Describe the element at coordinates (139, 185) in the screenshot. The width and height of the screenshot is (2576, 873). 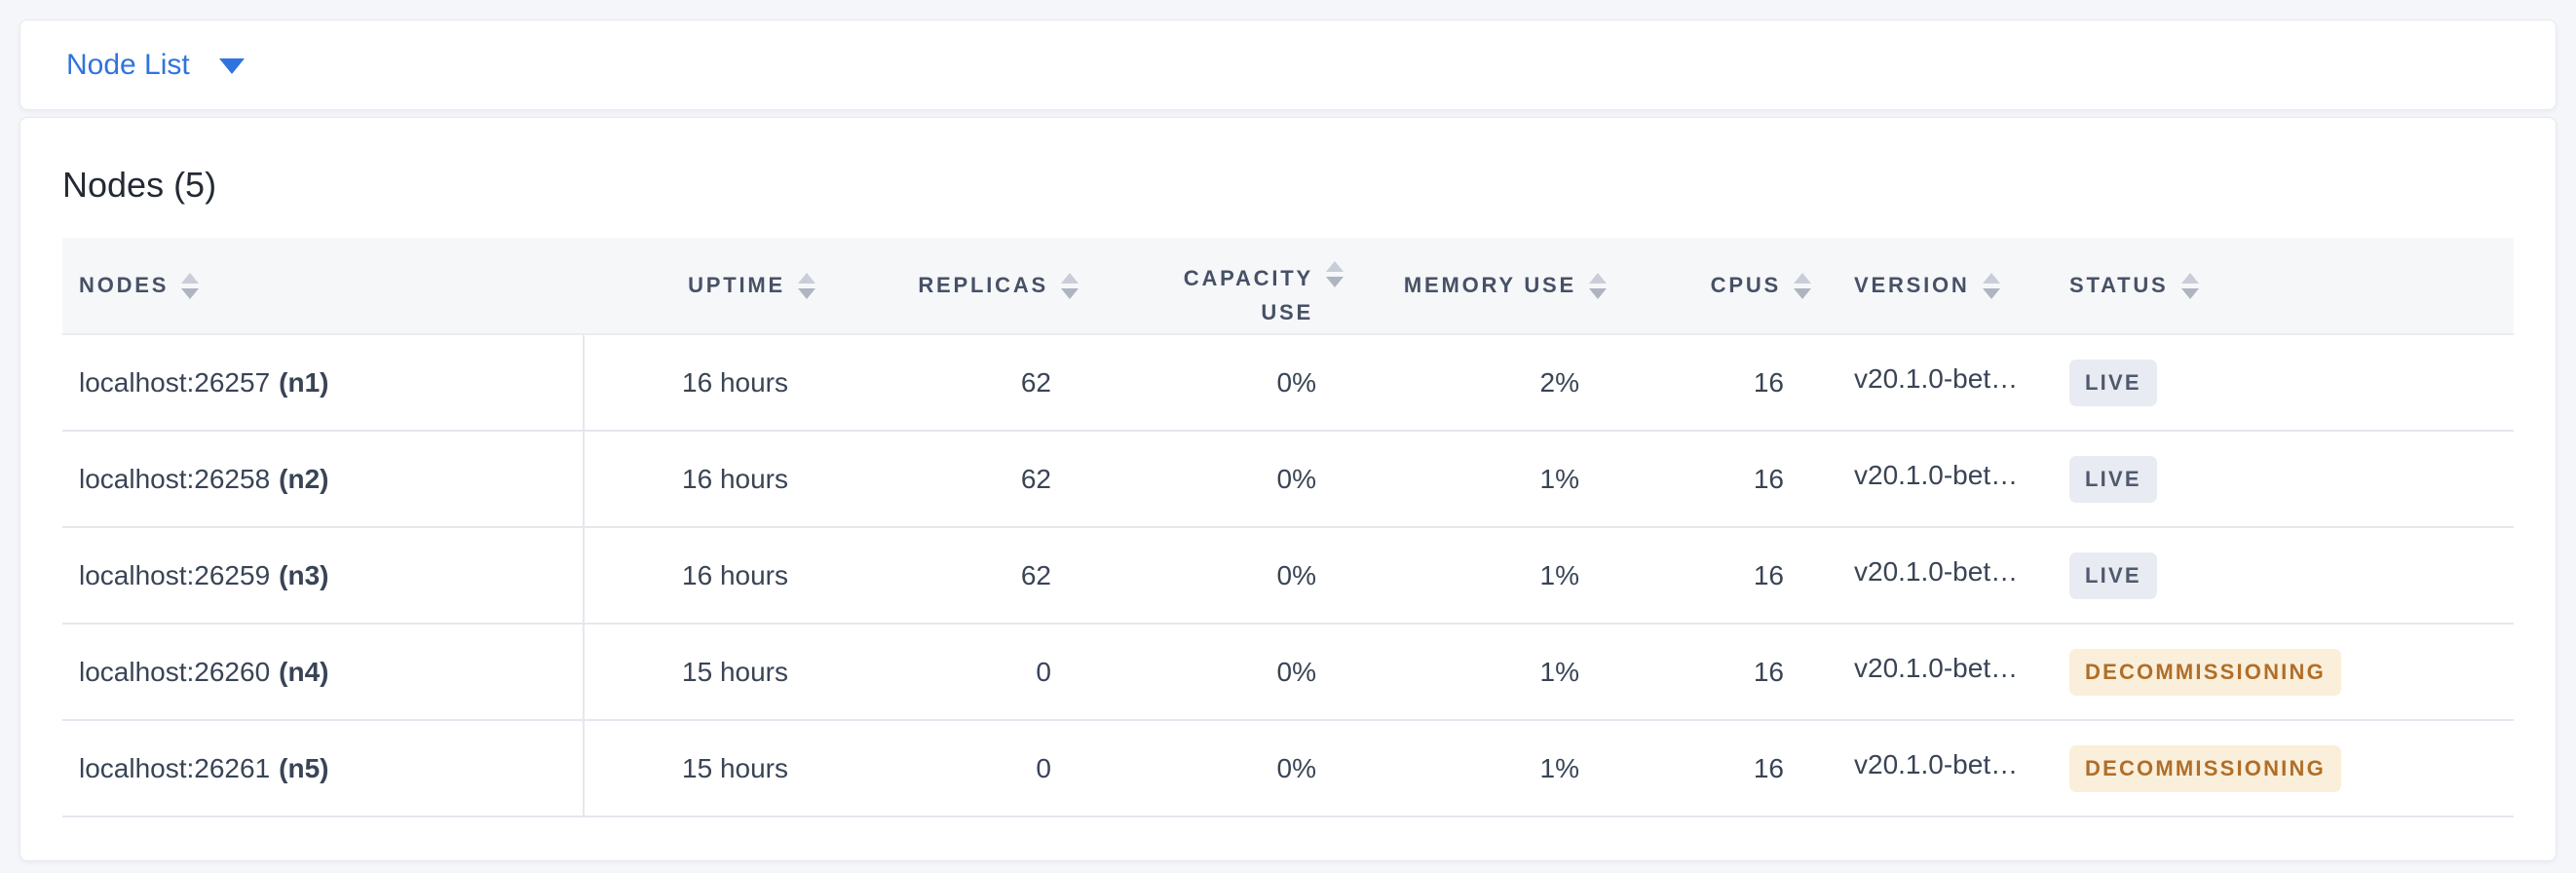
I see `panel-title: Nodes (5)` at that location.